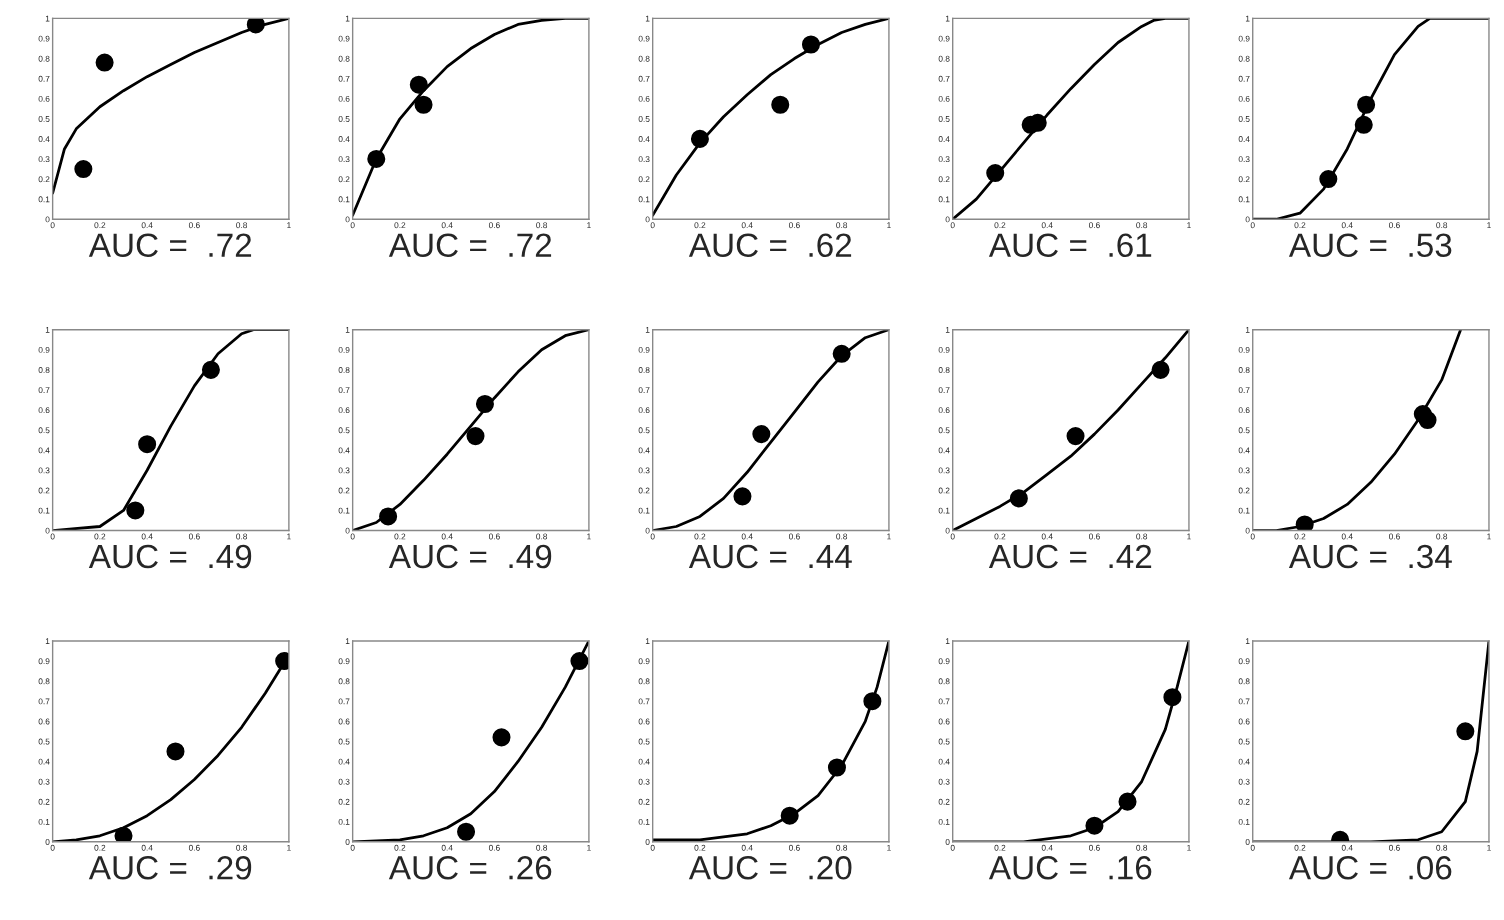 The height and width of the screenshot is (920, 1504). What do you see at coordinates (1370, 556) in the screenshot?
I see `x-axis-title: AUC = .34` at bounding box center [1370, 556].